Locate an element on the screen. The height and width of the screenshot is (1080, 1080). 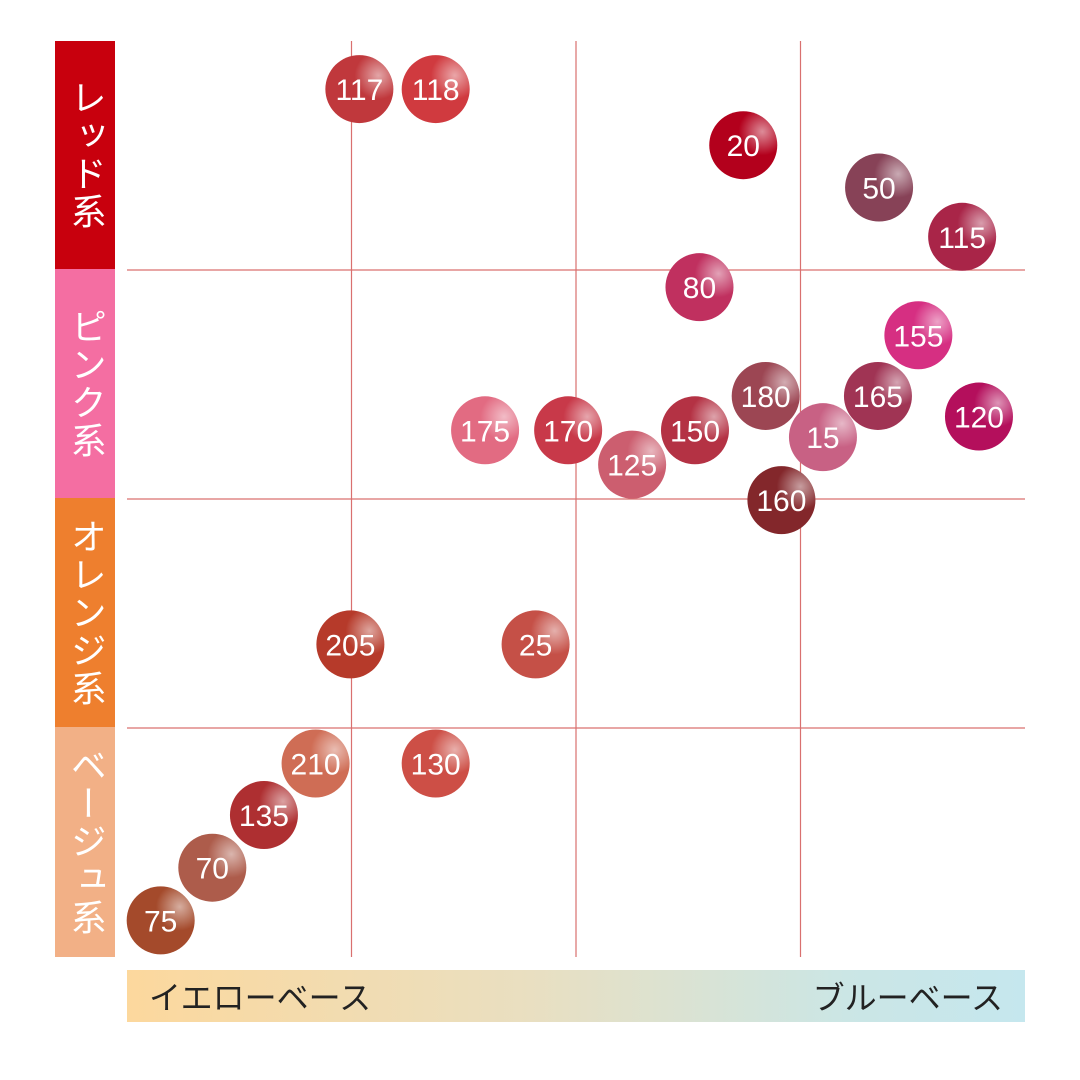
category-label-red: レッド系 is located at coordinates (85, 155).